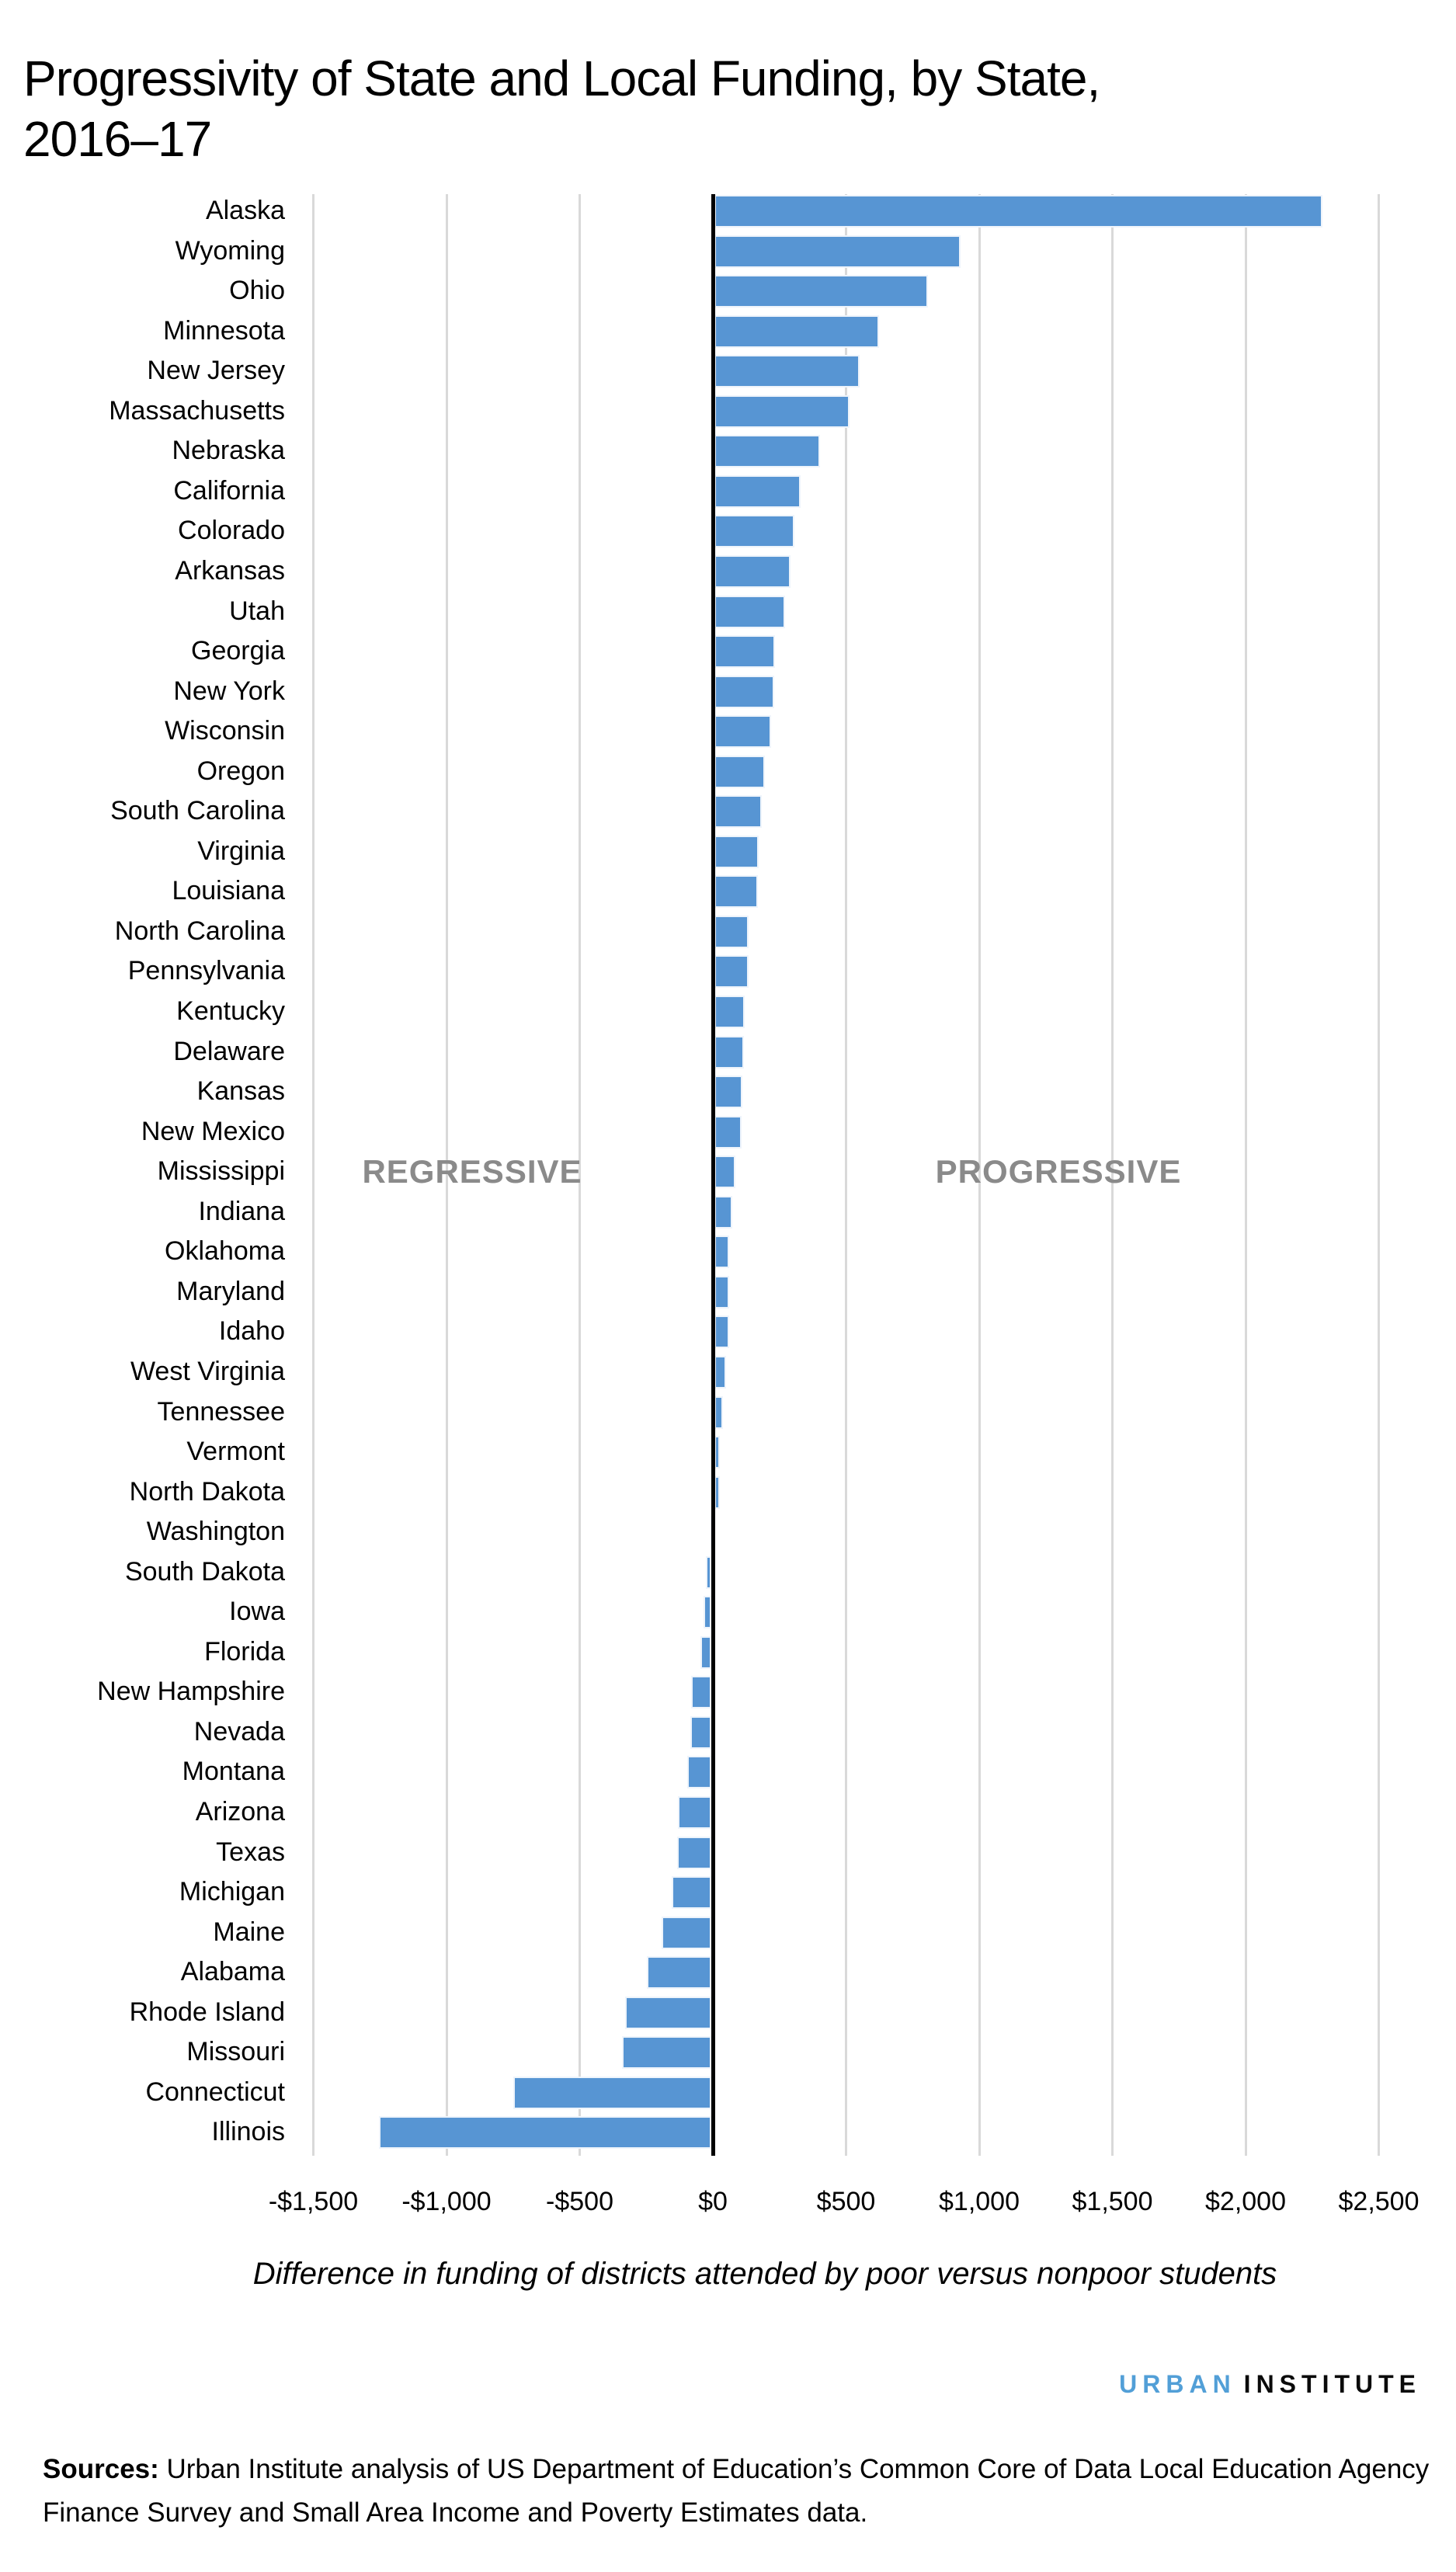 This screenshot has height=2572, width=1456. I want to click on x-tick-label: $2,000, so click(1245, 2201).